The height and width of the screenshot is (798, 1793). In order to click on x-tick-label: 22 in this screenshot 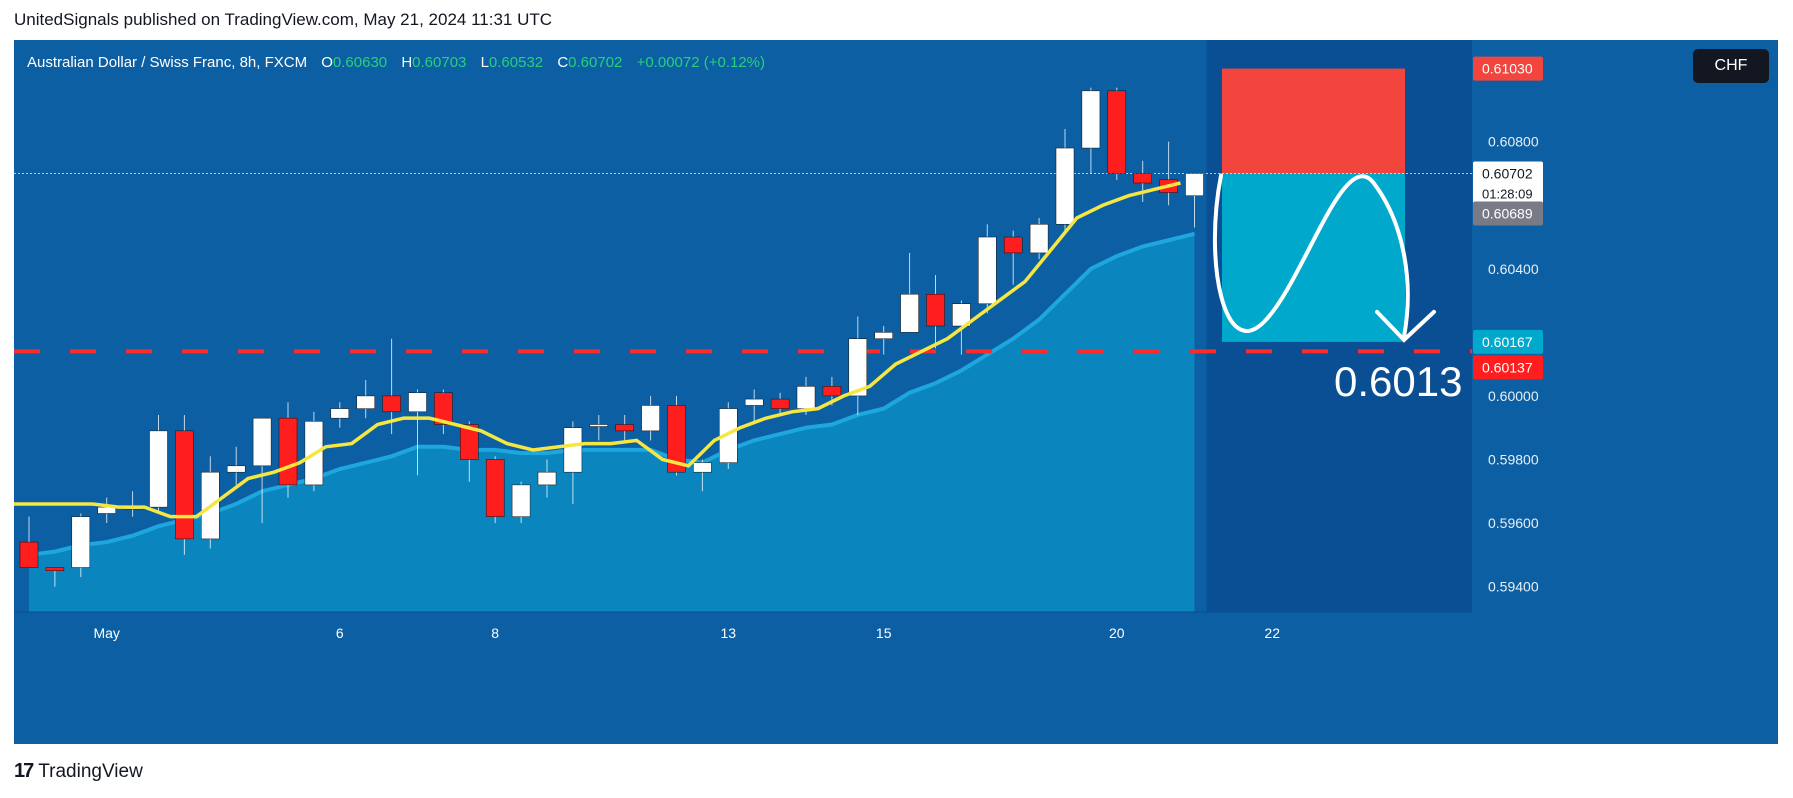, I will do `click(1272, 633)`.